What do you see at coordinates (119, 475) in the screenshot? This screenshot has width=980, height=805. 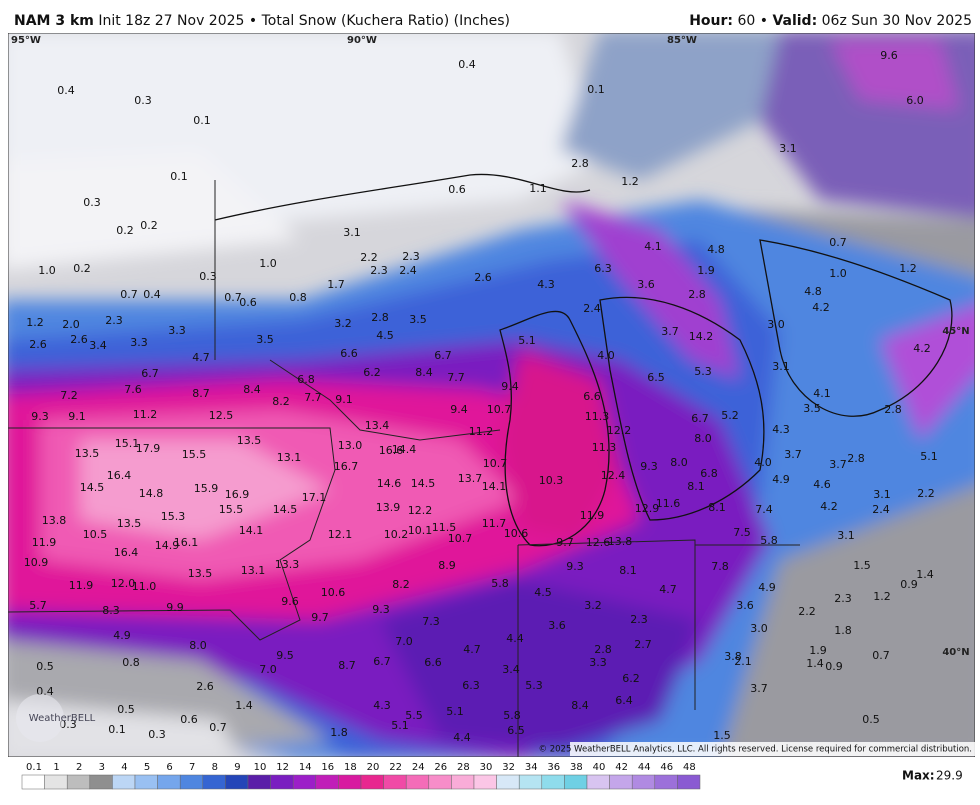 I see `snow-label: 16.4` at bounding box center [119, 475].